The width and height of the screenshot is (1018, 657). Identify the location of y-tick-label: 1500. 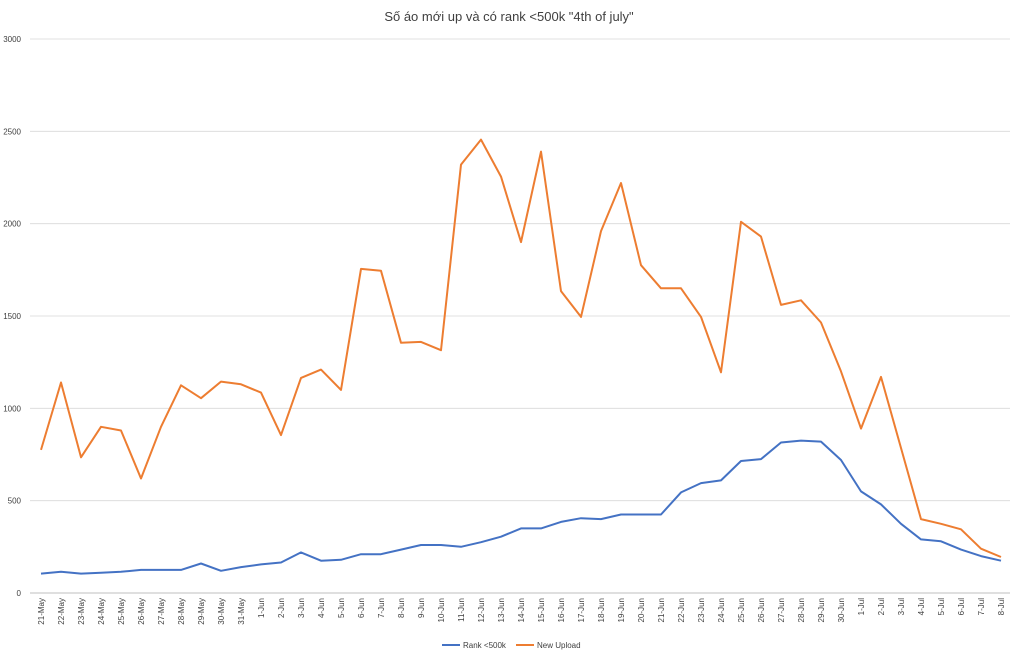
(12, 316).